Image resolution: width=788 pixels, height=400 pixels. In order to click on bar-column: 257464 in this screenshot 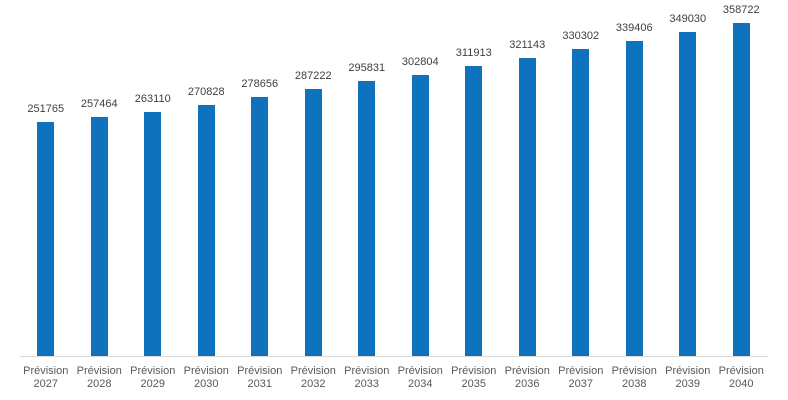, I will do `click(100, 178)`.